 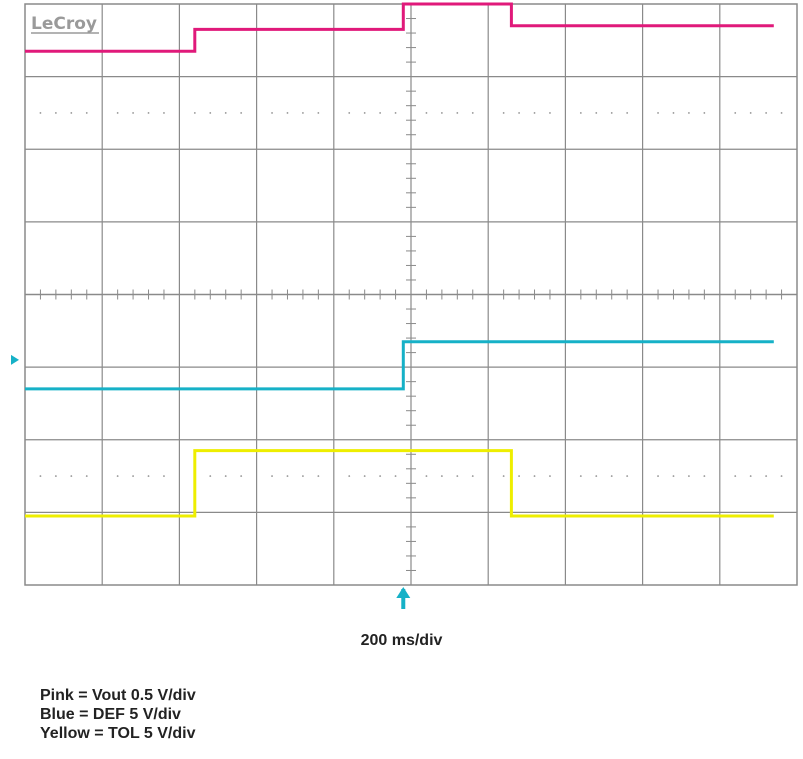 What do you see at coordinates (403, 592) in the screenshot?
I see `trigger-marker-arrow` at bounding box center [403, 592].